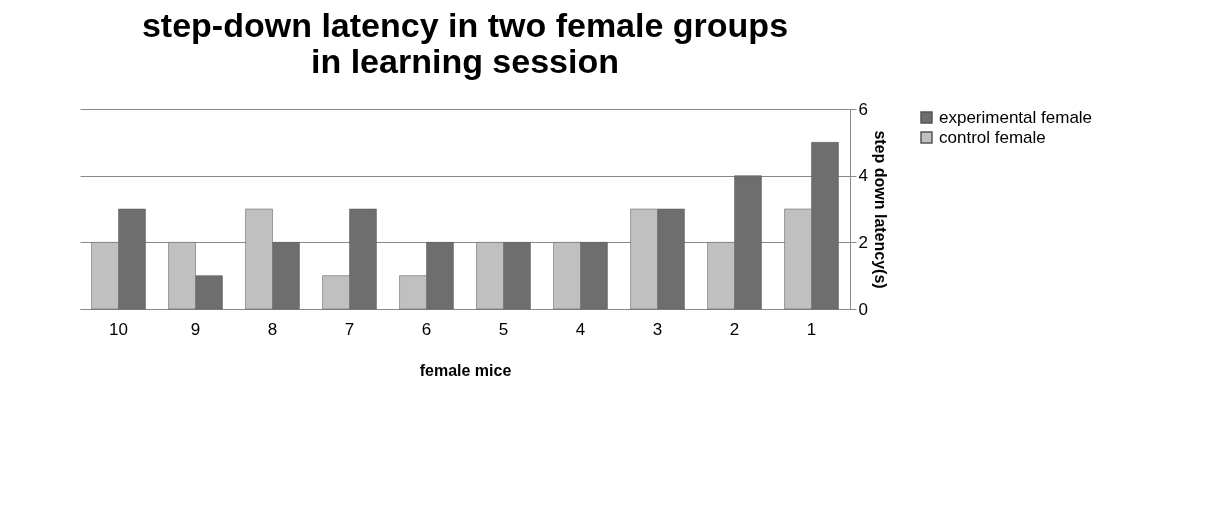 The width and height of the screenshot is (1224, 509). I want to click on y-tick-label: 2, so click(863, 242).